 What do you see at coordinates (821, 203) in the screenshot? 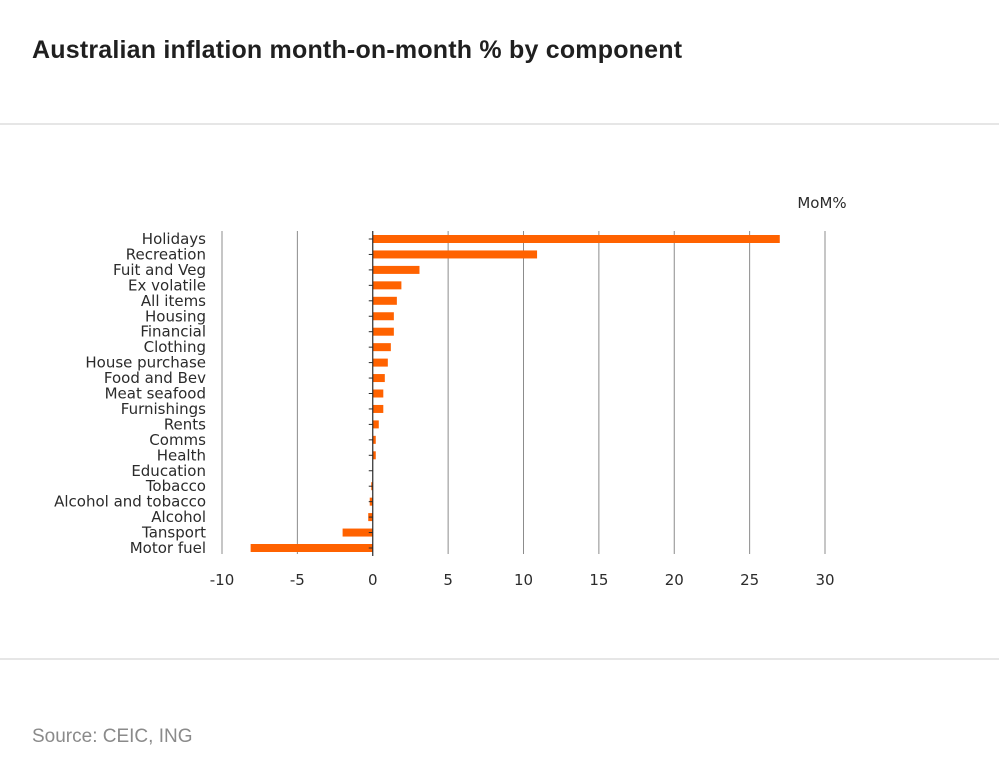
I see `unit-label: MoM%` at bounding box center [821, 203].